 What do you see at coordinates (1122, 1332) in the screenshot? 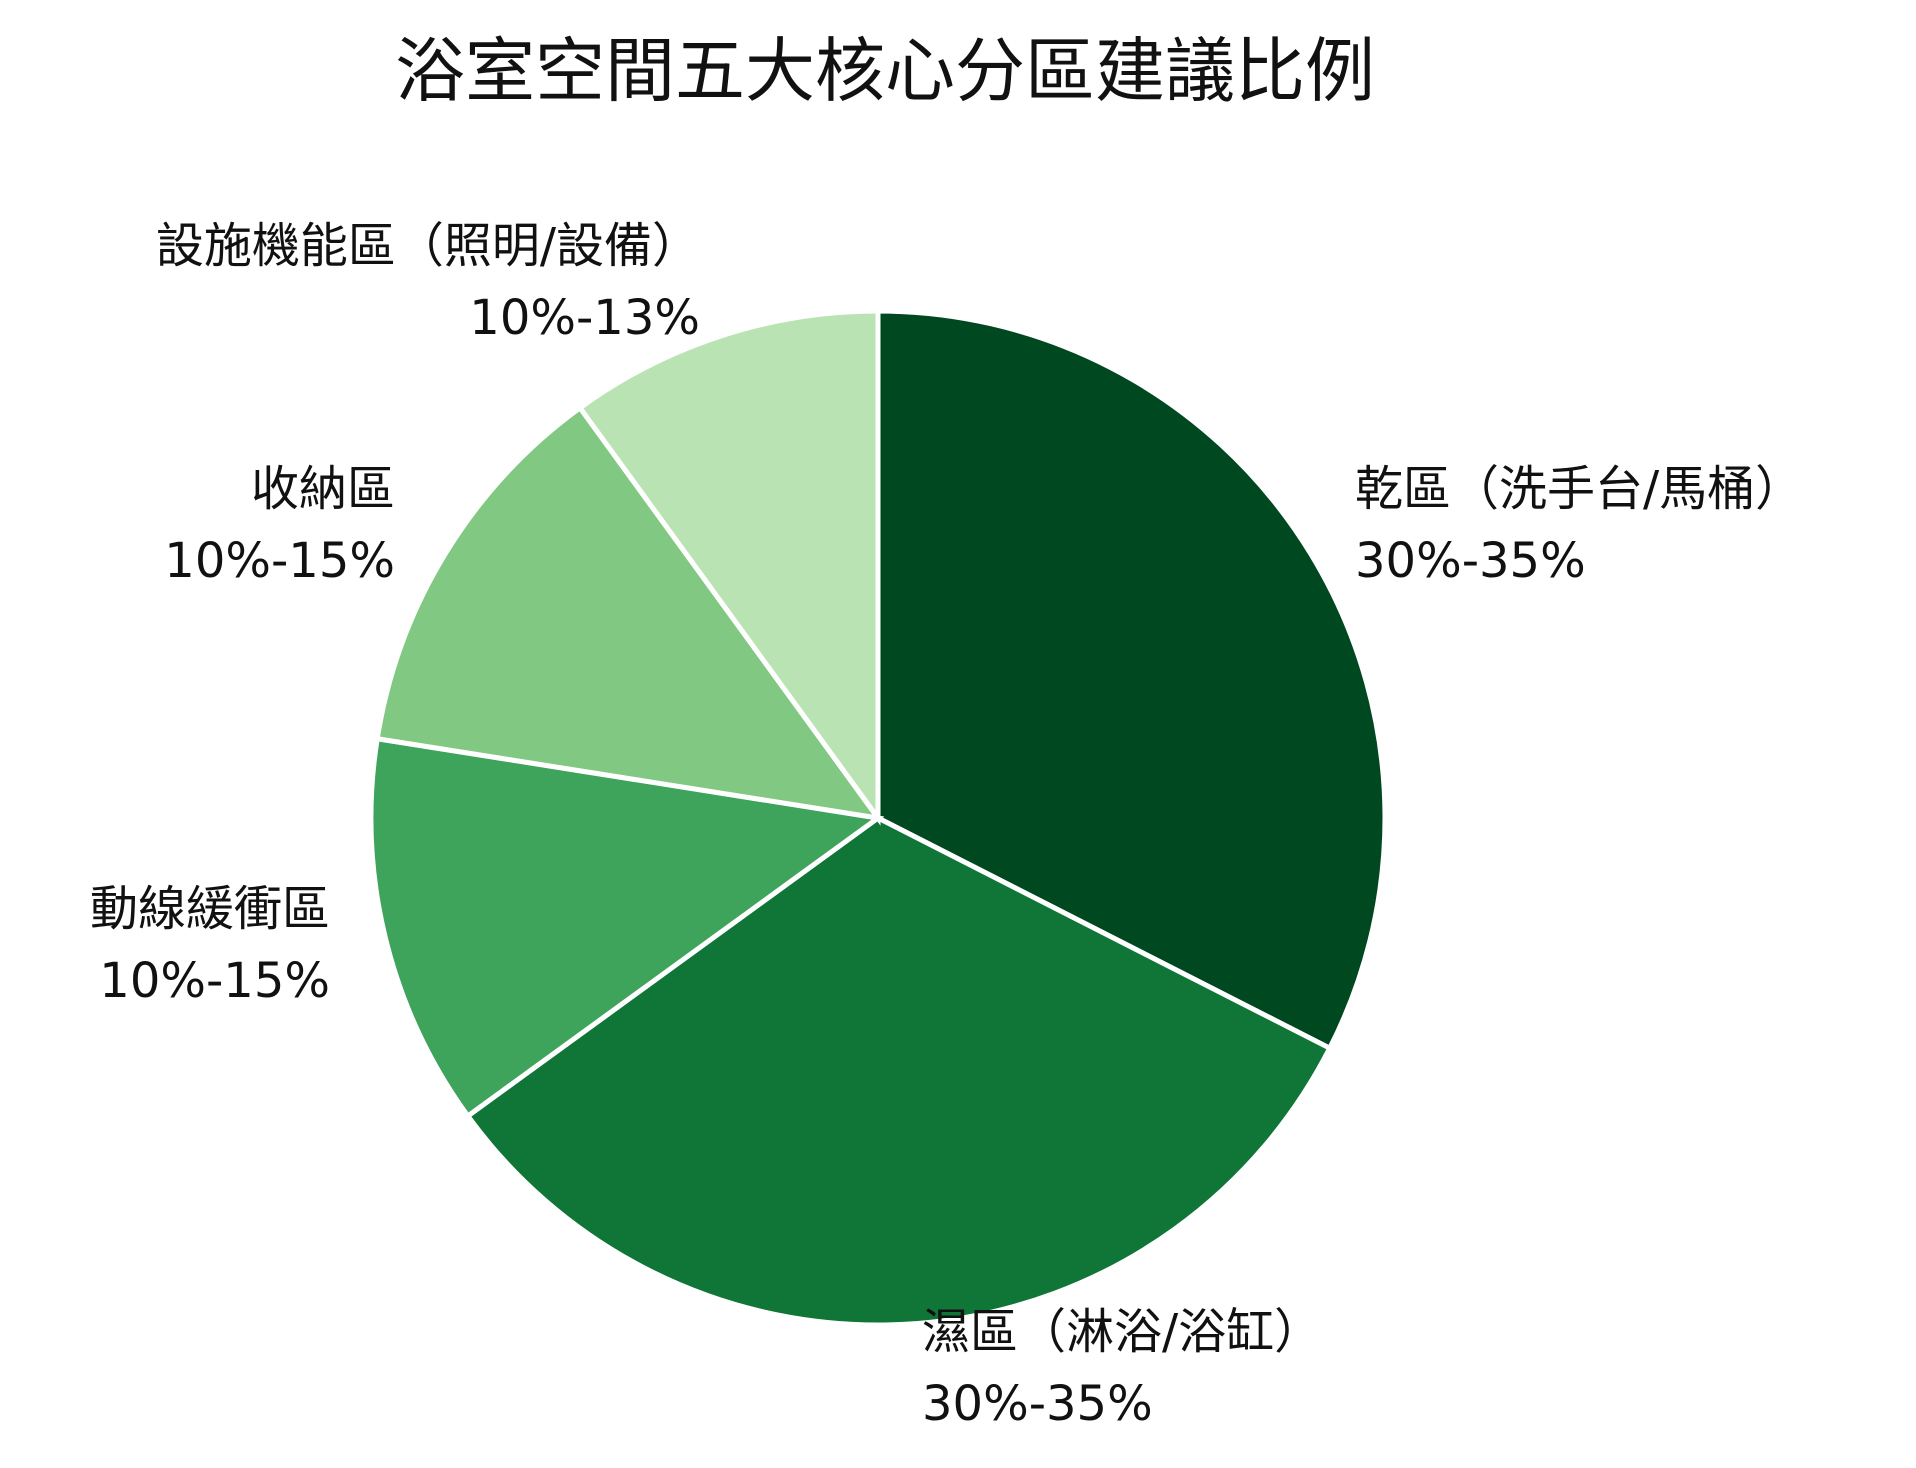
I see `slice-label-wet-zone: 濕區（淋浴/浴缸）` at bounding box center [1122, 1332].